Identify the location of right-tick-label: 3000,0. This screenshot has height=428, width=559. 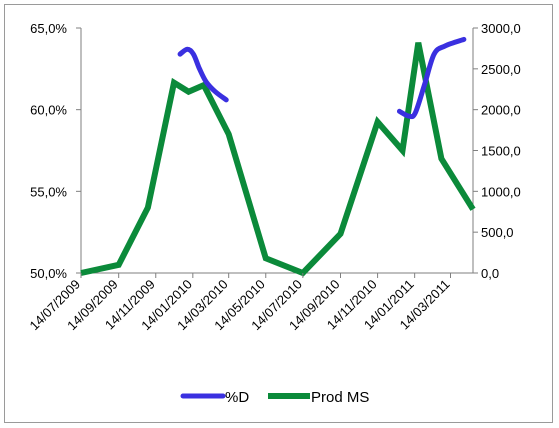
(501, 28).